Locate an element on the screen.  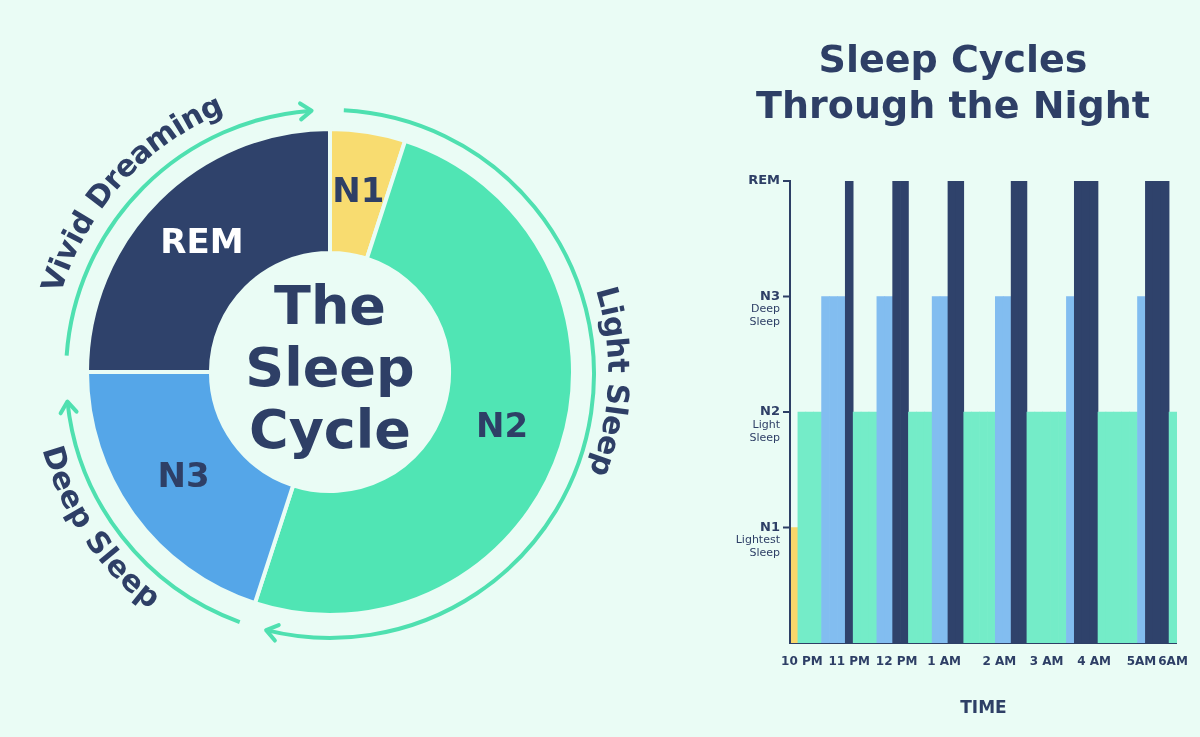
x-tick-label: 10 PM is located at coordinates (802, 661).